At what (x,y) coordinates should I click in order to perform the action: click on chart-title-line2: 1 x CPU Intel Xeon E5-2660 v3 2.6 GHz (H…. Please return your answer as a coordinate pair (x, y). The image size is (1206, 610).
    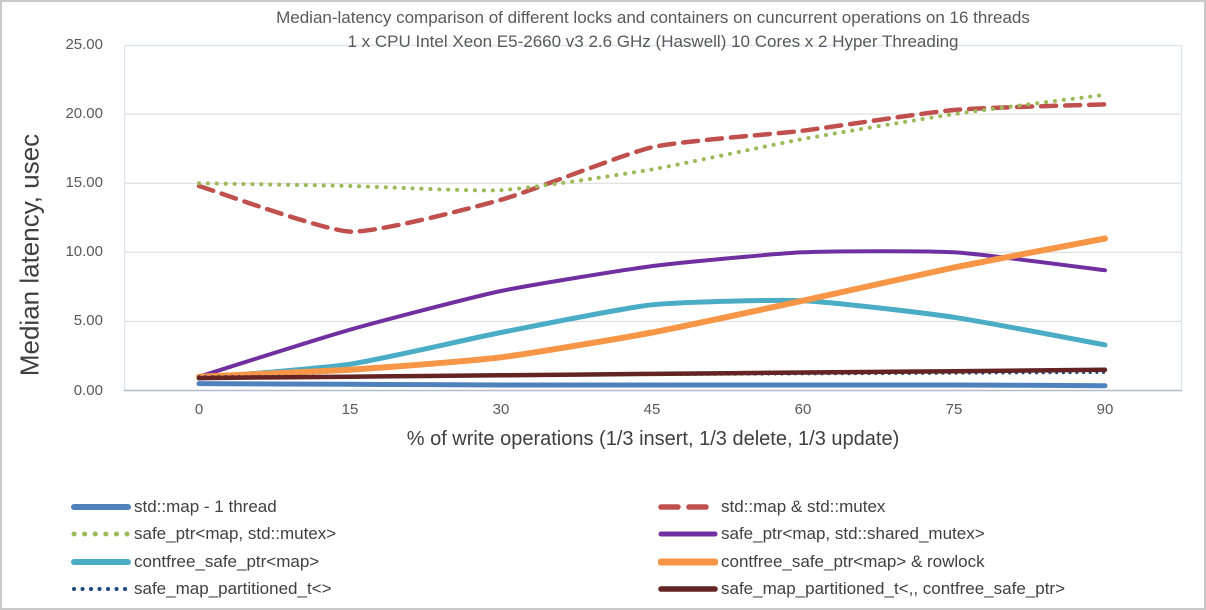
    Looking at the image, I should click on (653, 41).